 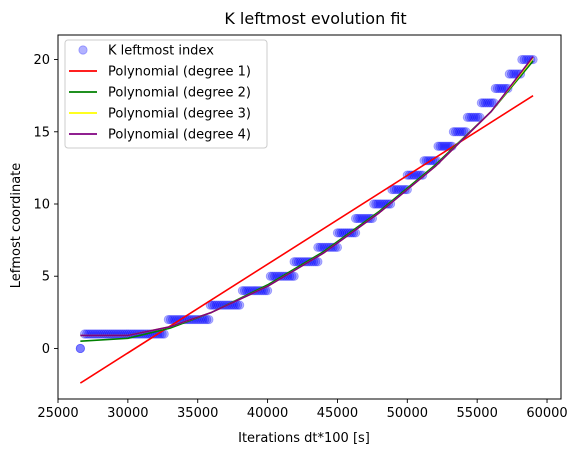 I want to click on scatter-step-y8, so click(x=346, y=233).